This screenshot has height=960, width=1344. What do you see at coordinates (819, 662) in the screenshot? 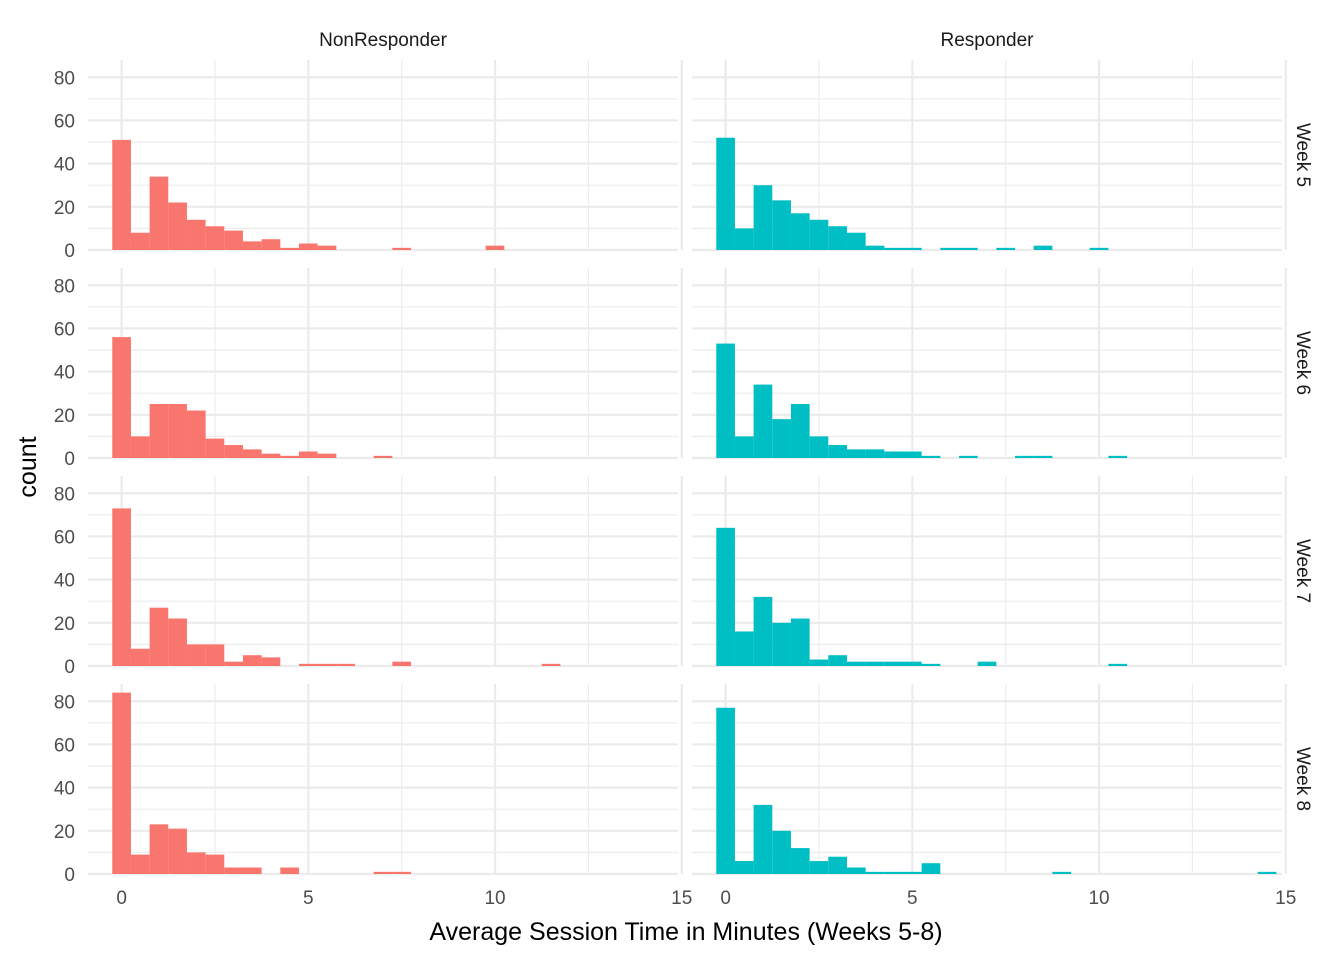
I see `histogram-bar: Responder · Week 7 · 2.25–2.75: 3` at bounding box center [819, 662].